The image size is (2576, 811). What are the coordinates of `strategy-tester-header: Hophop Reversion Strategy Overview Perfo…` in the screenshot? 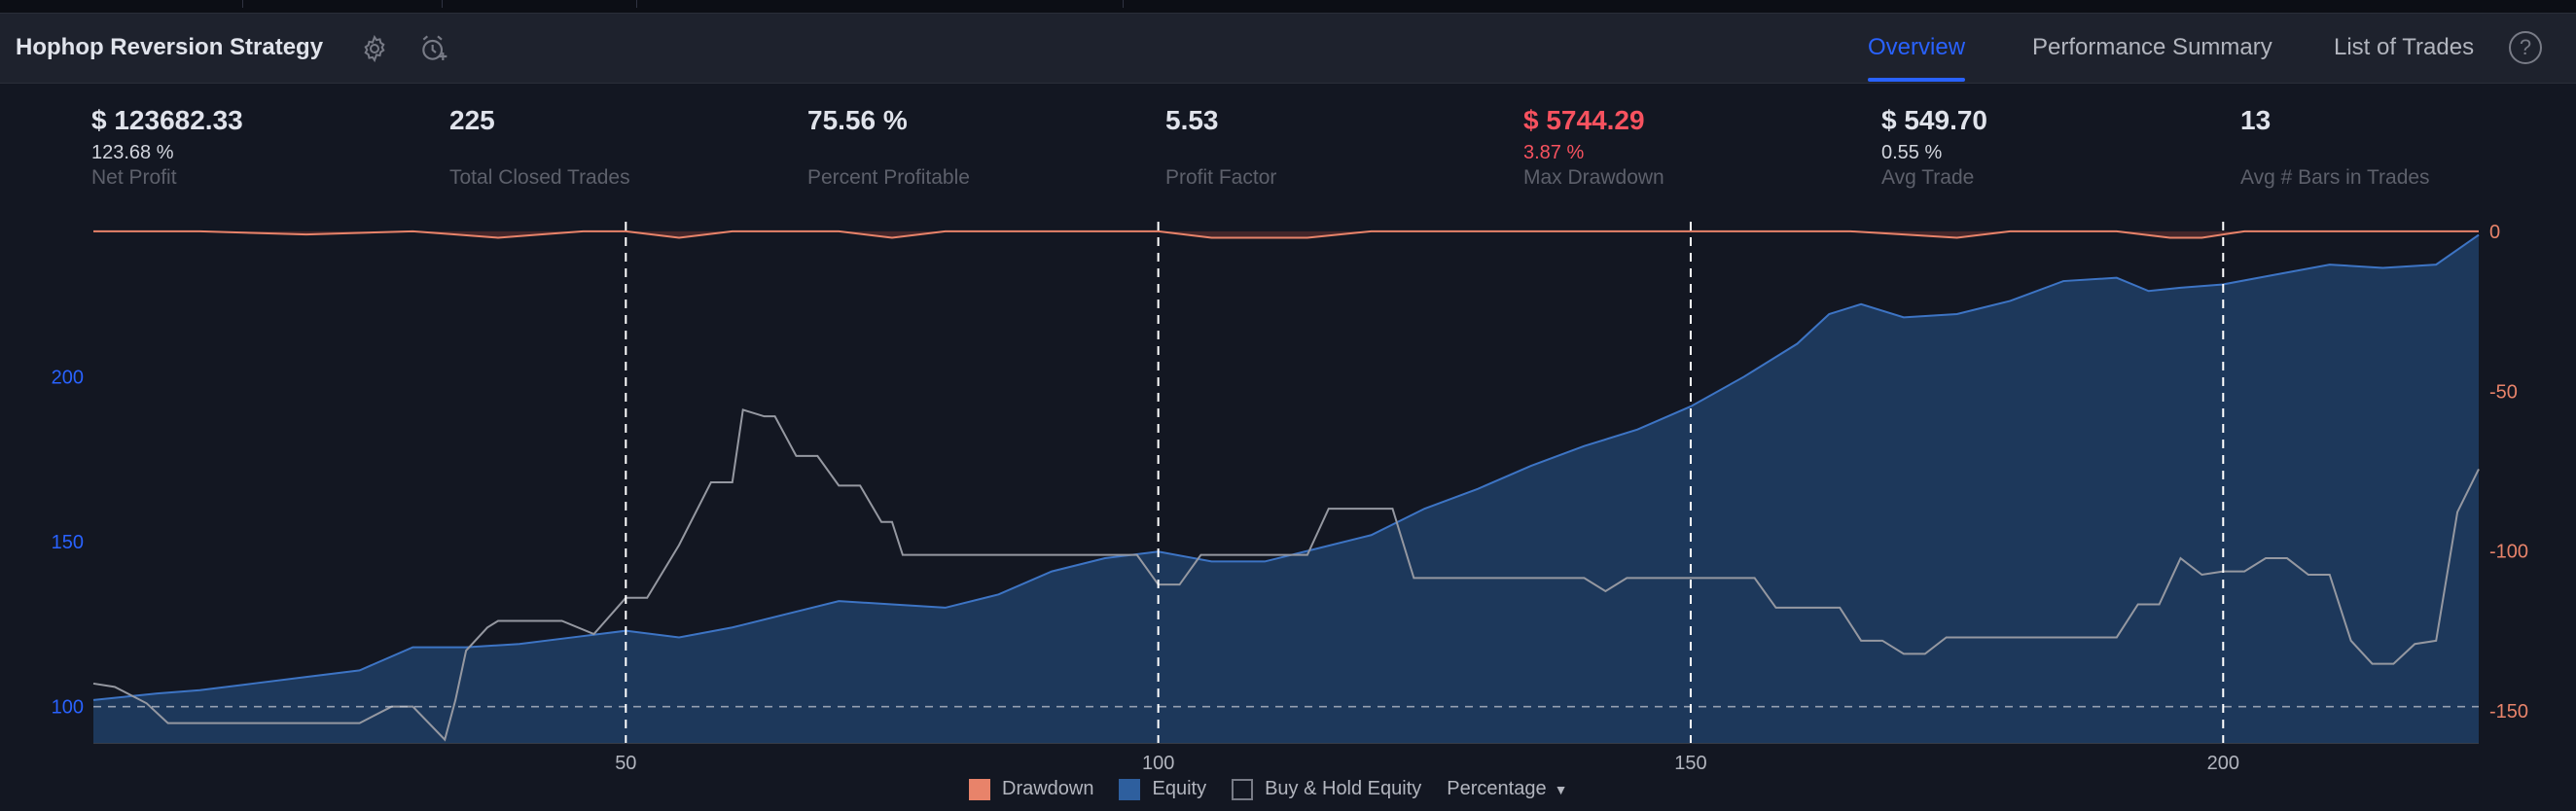 It's located at (1288, 49).